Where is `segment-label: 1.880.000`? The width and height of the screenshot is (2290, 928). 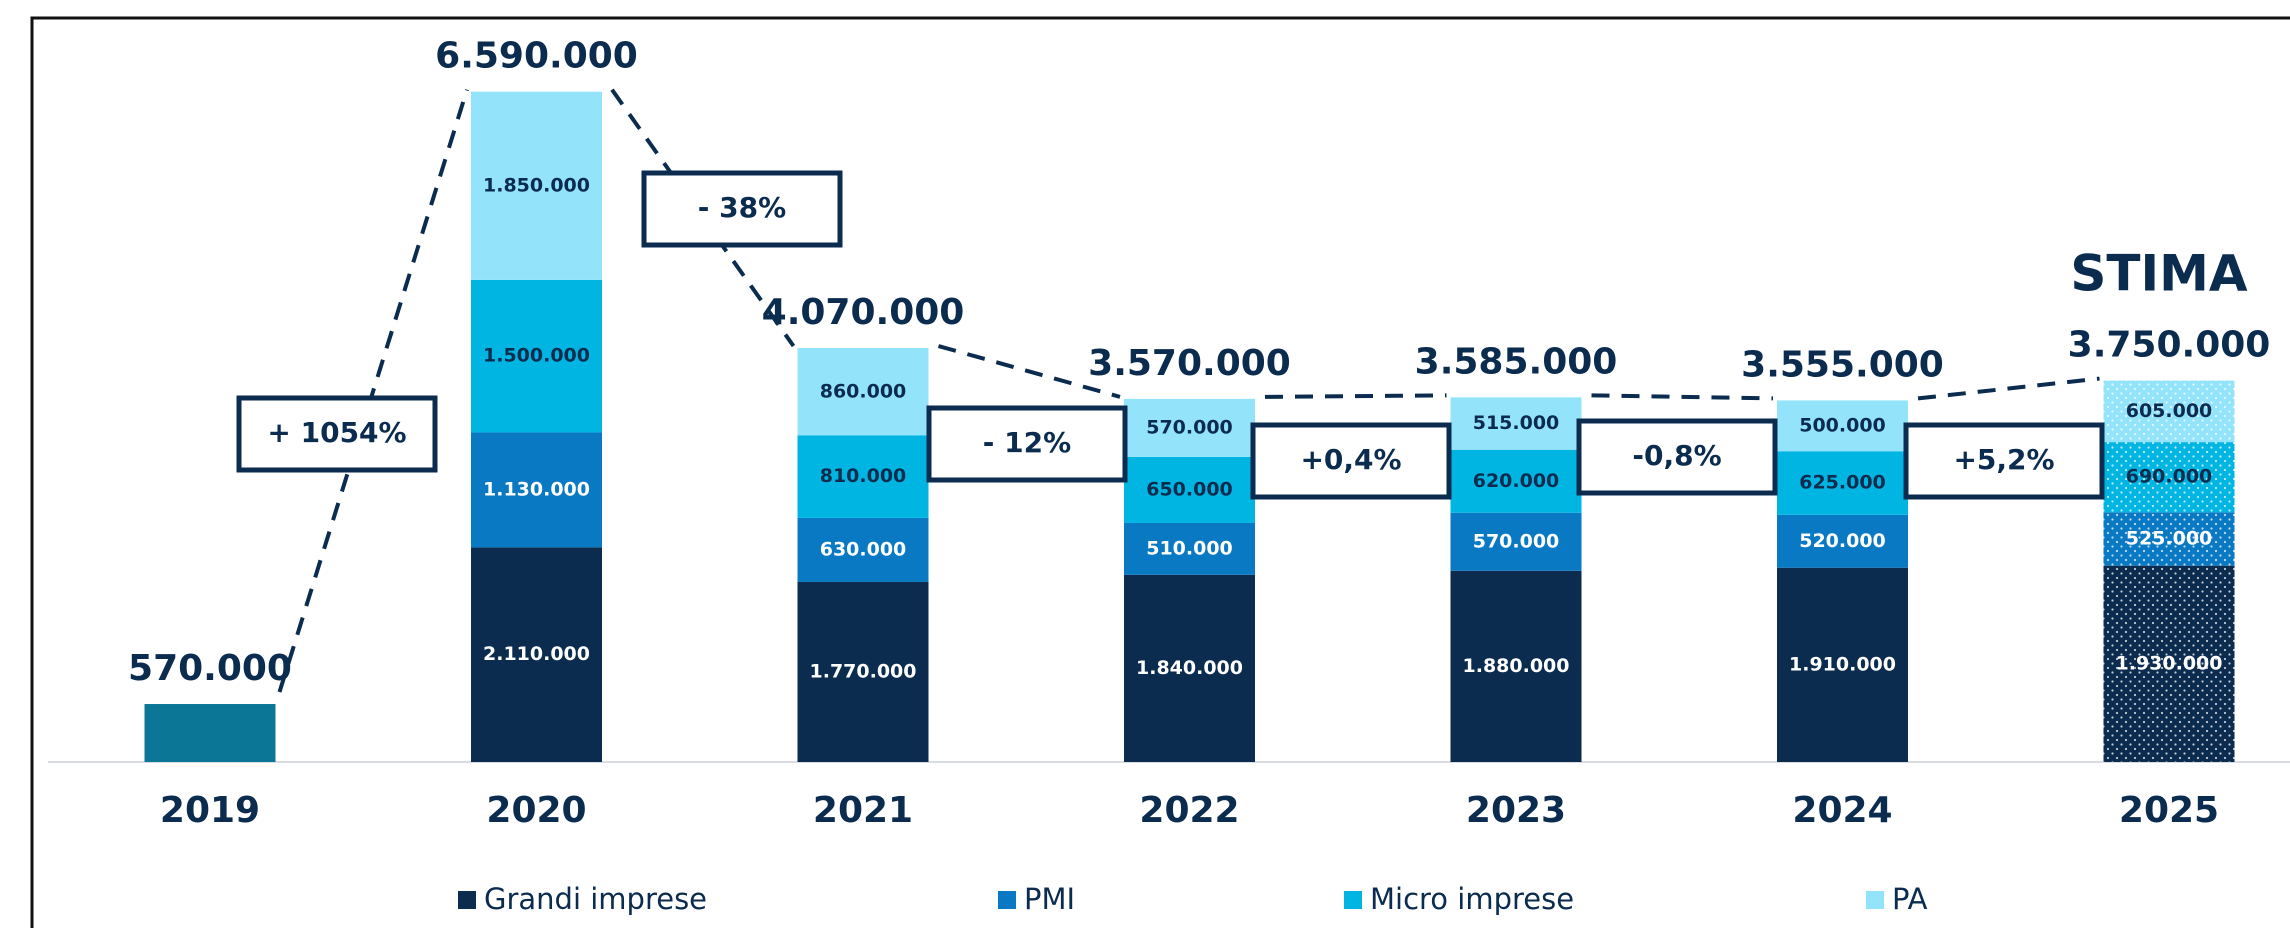
segment-label: 1.880.000 is located at coordinates (1516, 666).